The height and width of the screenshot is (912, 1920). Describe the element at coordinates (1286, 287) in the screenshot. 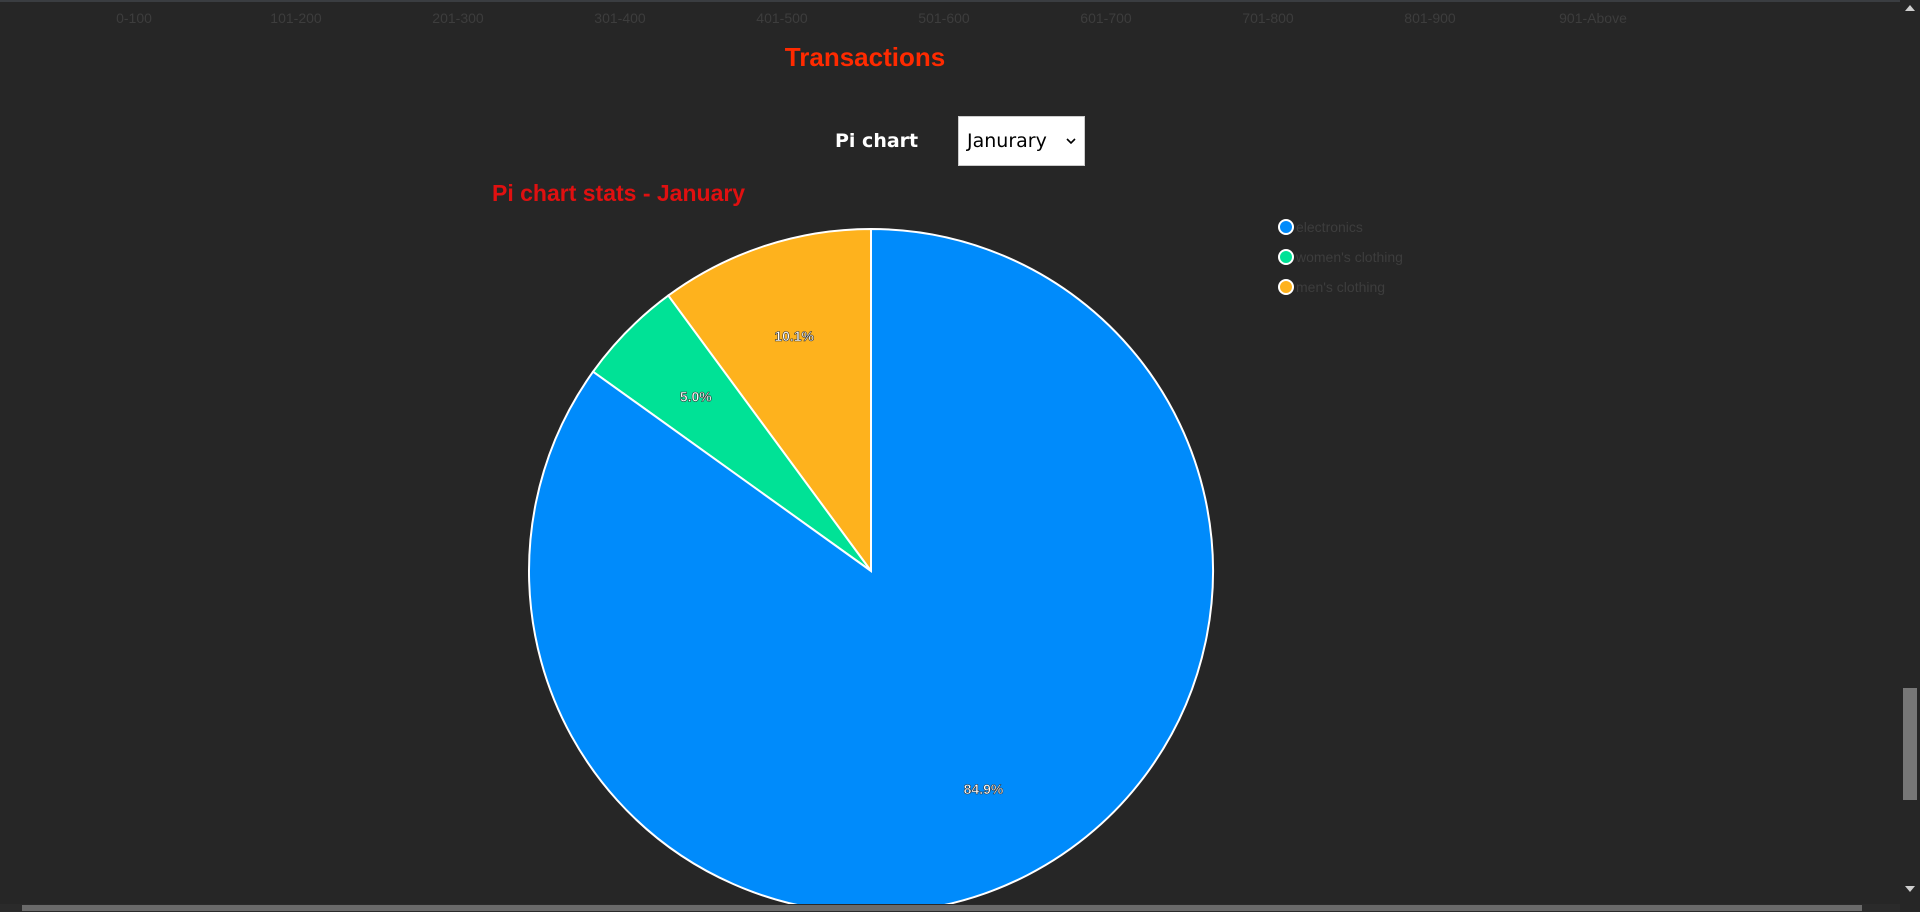

I see `legend-marker-mens-clothing` at that location.